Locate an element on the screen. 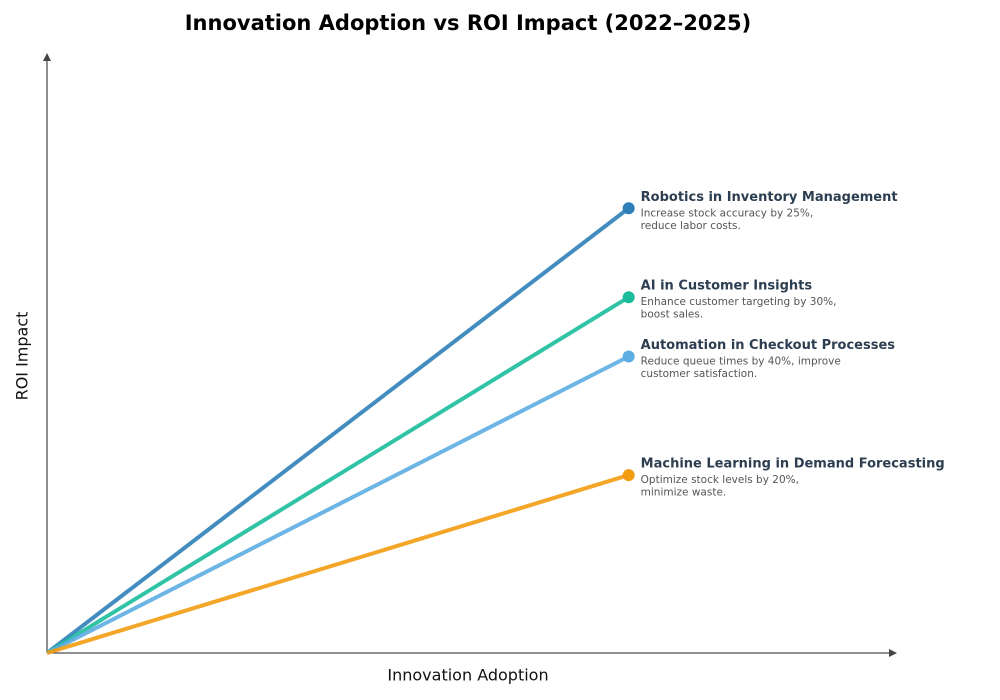  y-axis-label: ROI Impact is located at coordinates (22, 356).